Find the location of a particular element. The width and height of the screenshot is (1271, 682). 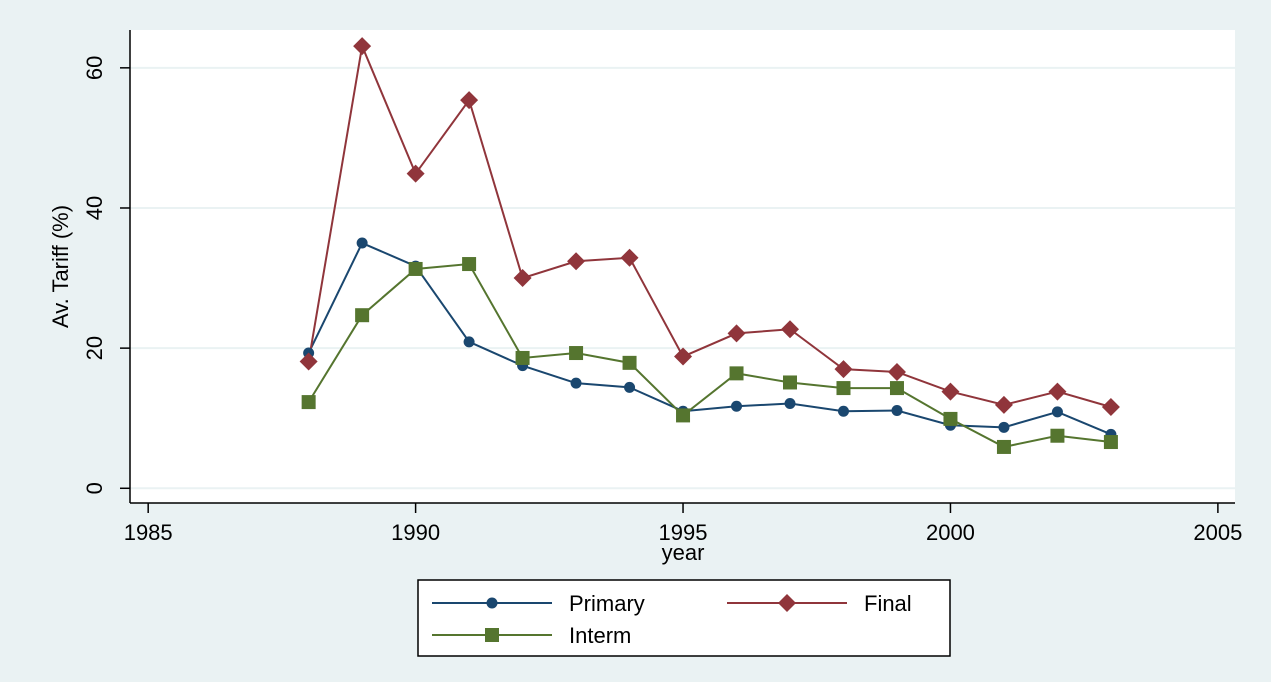

x-tick-label: 1995 is located at coordinates (683, 532).